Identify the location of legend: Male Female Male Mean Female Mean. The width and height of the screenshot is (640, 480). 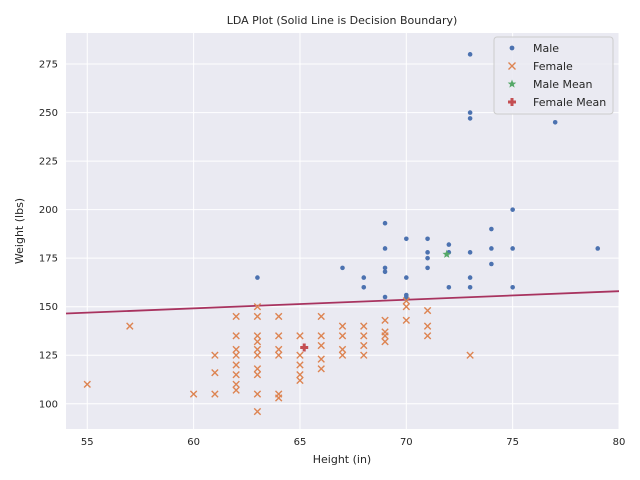
(553, 75).